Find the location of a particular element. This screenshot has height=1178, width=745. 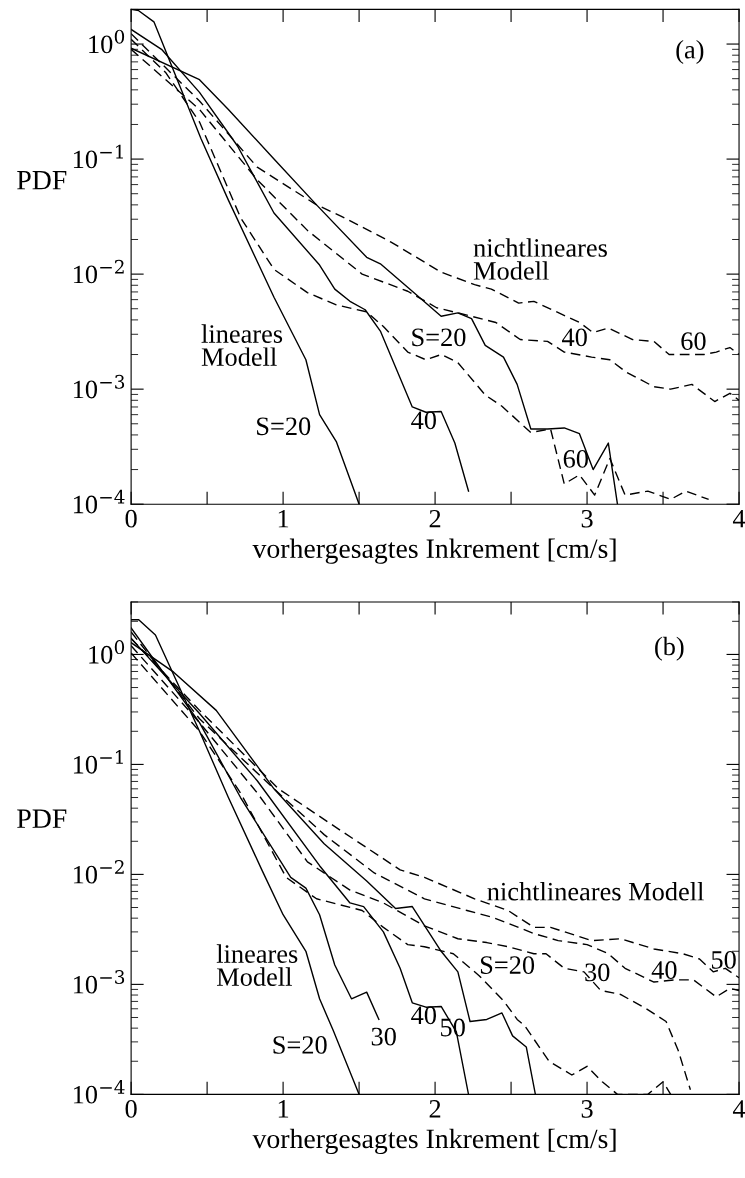

annotation: (b) is located at coordinates (669, 648).